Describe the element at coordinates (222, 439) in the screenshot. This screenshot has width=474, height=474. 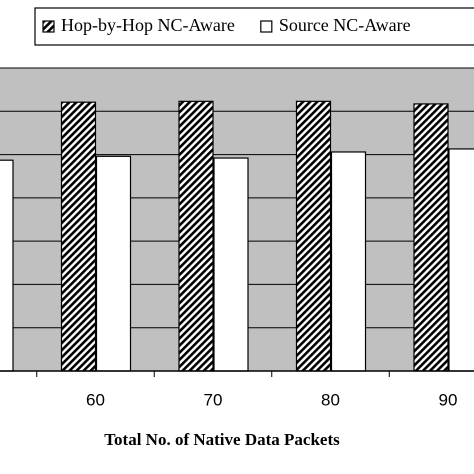
I see `x-axis-title: Total No. of Native Data Packets` at that location.